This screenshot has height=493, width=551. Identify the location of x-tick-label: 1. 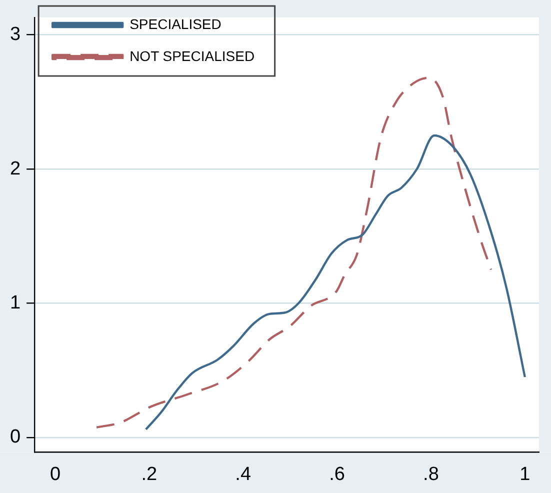
(525, 474).